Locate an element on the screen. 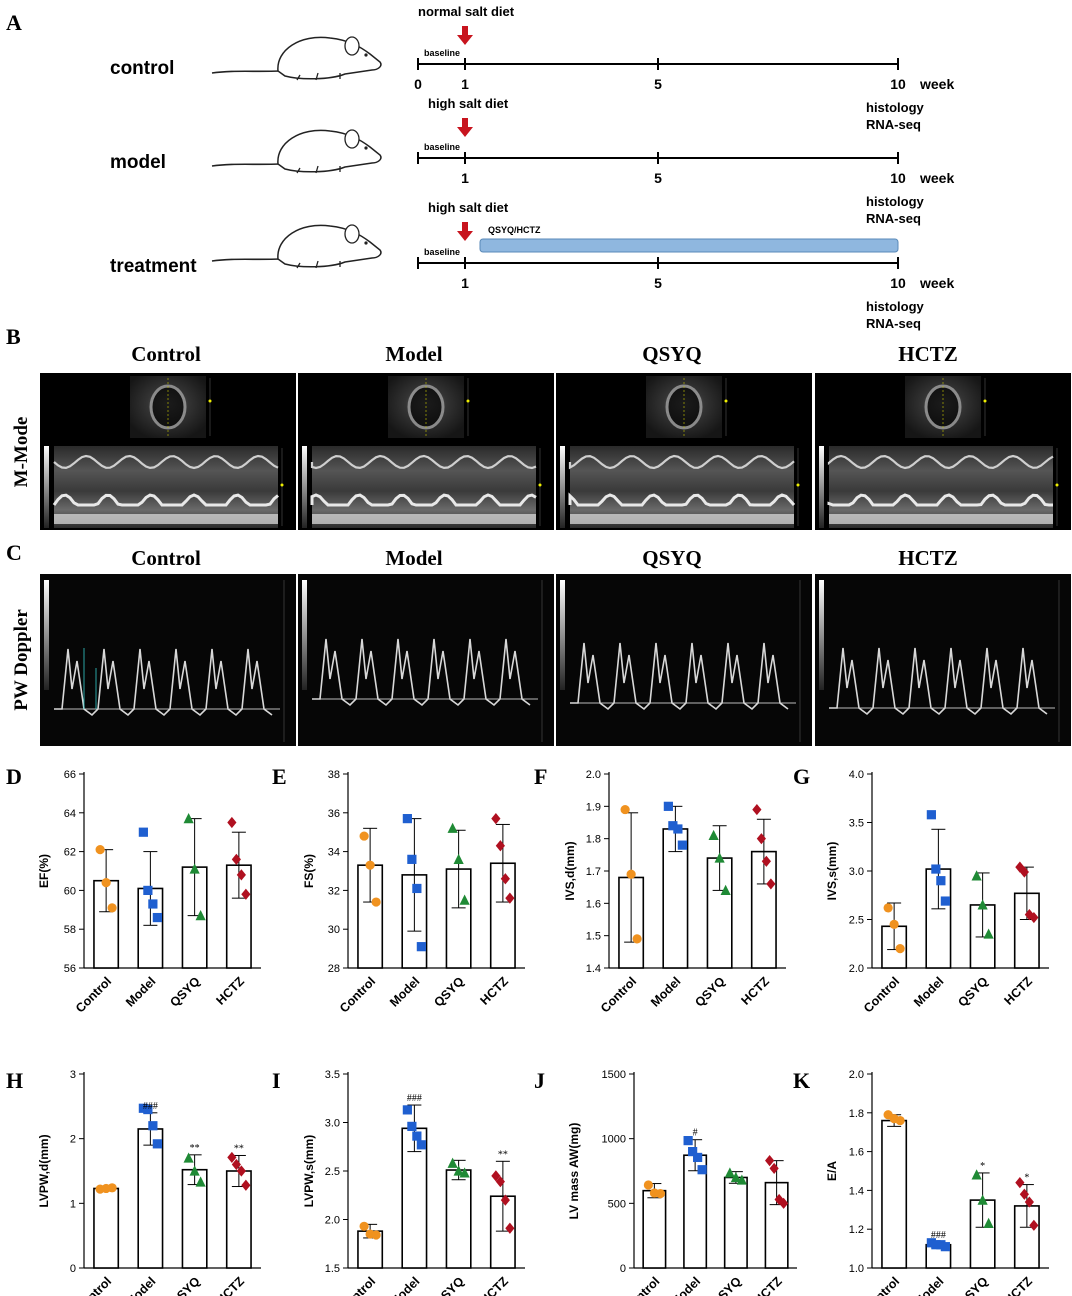  bar-control is located at coordinates (106, 1228).